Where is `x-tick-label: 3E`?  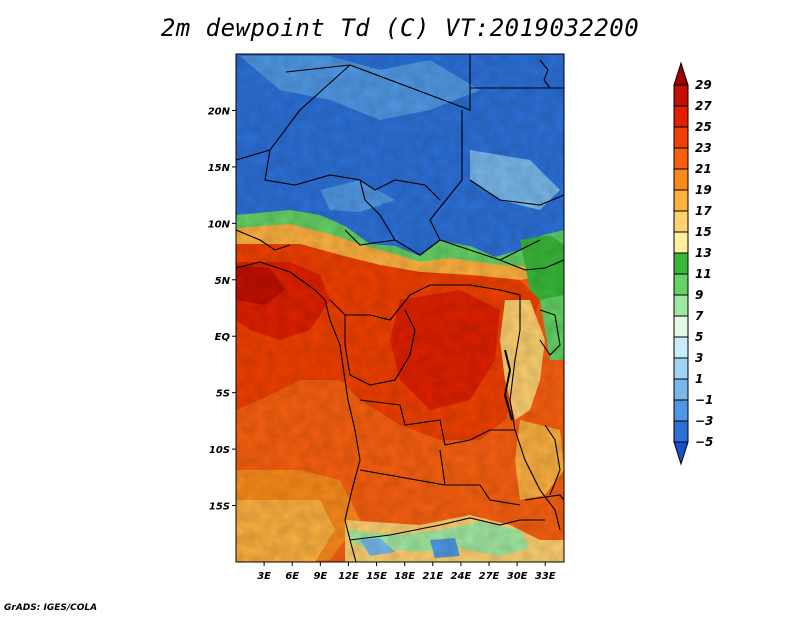
x-tick-label: 3E is located at coordinates (264, 576).